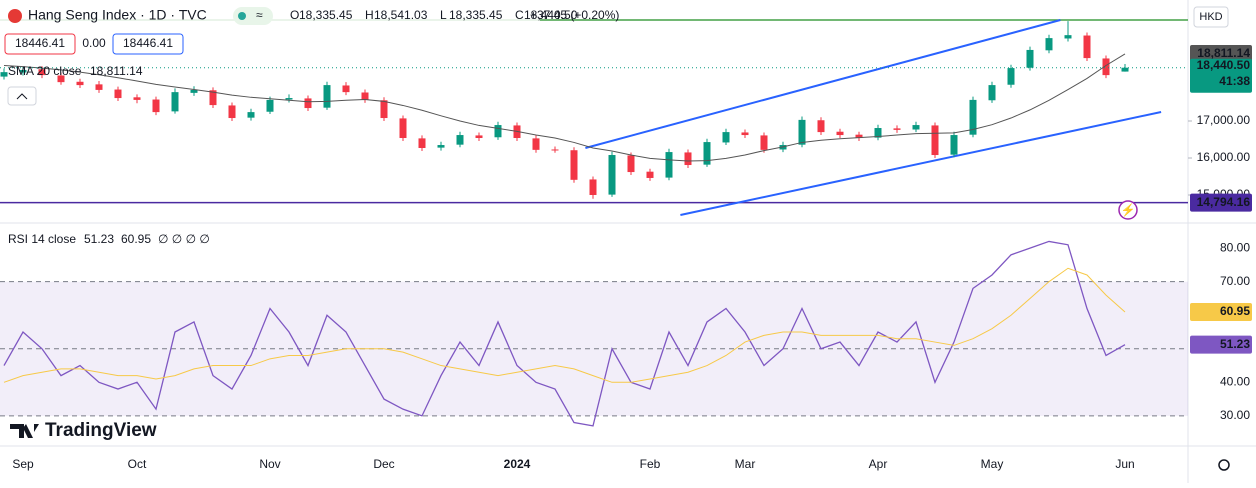 The image size is (1256, 488). What do you see at coordinates (116, 71) in the screenshot?
I see `sma-legend-value: 18,811.14` at bounding box center [116, 71].